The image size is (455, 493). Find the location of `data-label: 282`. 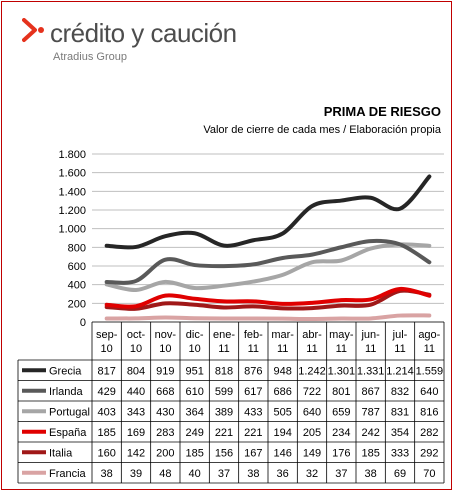

data-label: 282 is located at coordinates (429, 433).